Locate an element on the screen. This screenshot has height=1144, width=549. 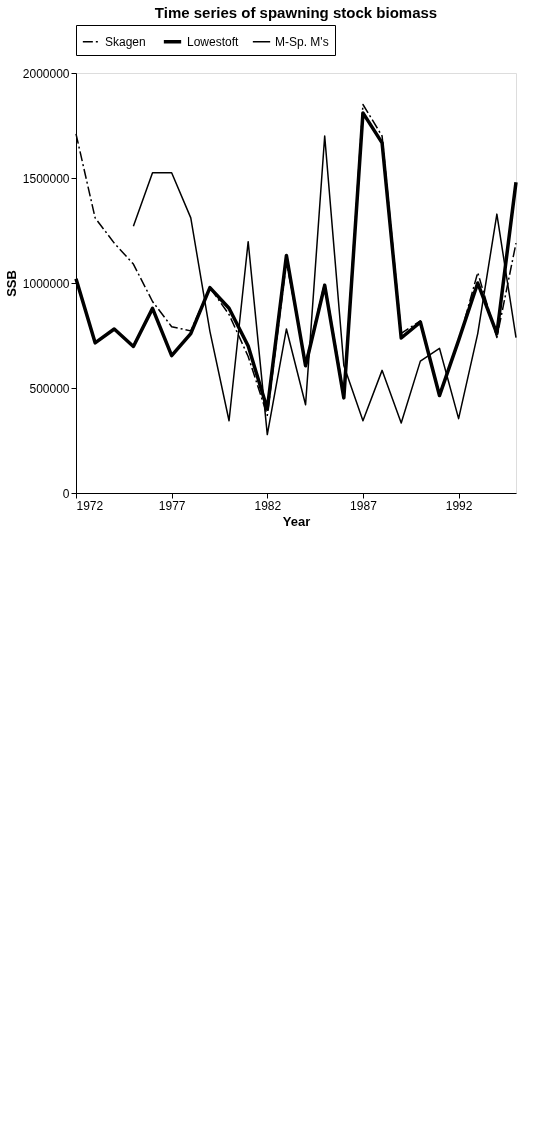
y-tick-label: 1500000 is located at coordinates (46, 178).